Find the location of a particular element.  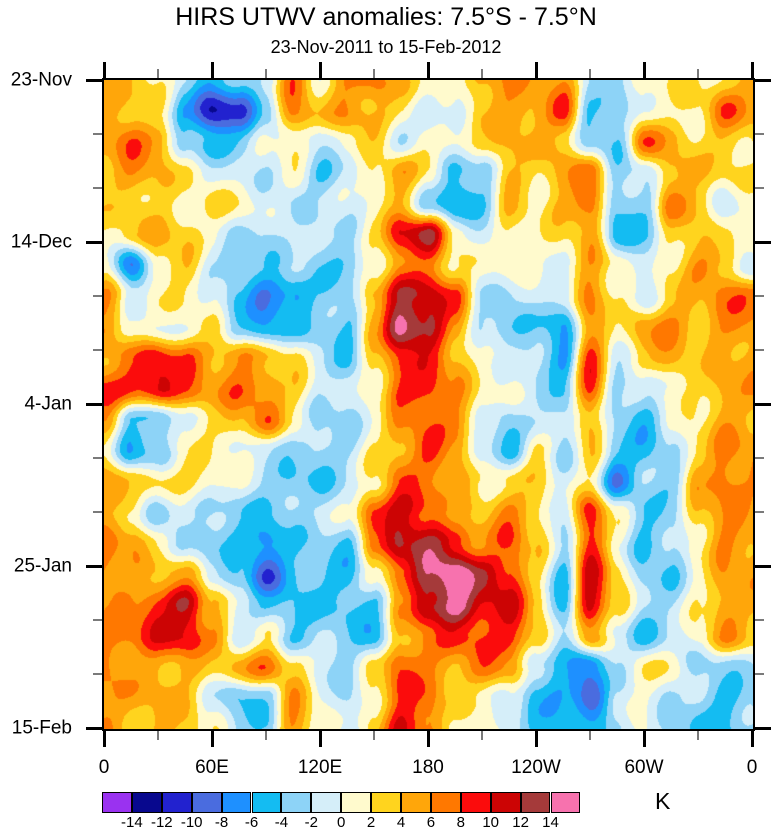

colorbar-level-label: -12 is located at coordinates (161, 822).